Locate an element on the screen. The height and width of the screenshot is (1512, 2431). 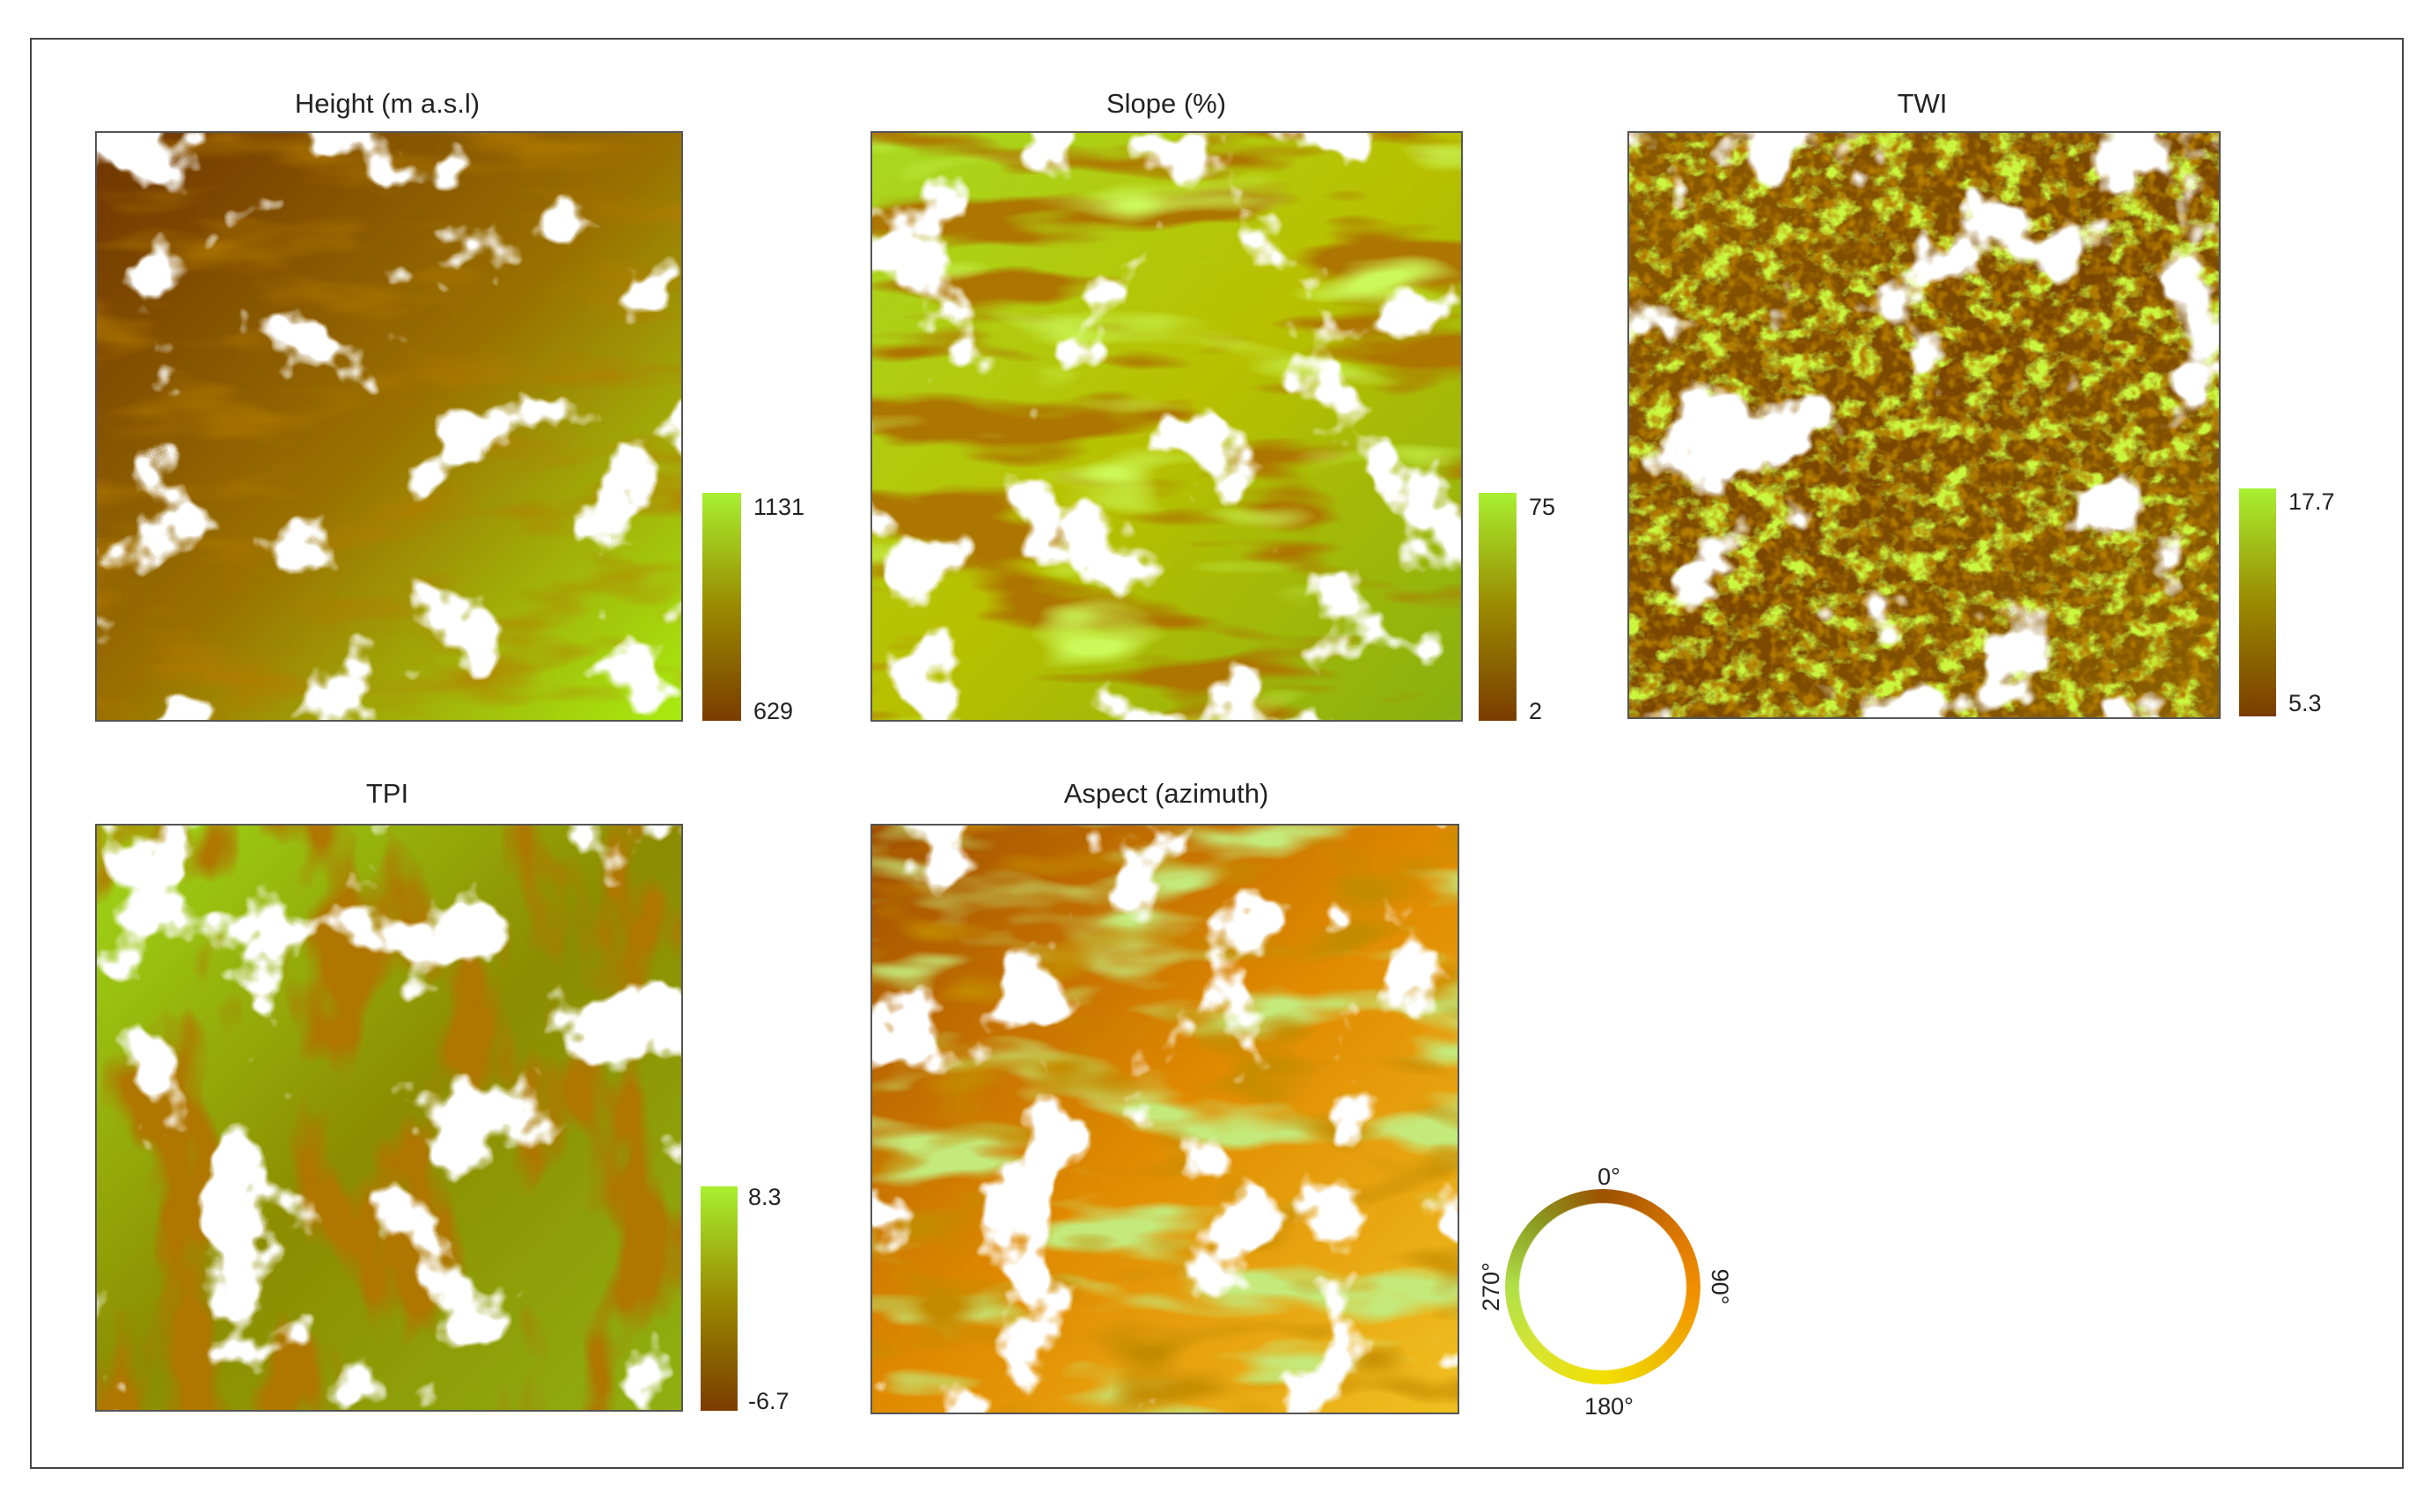
panel-title: TWI is located at coordinates (1923, 104).